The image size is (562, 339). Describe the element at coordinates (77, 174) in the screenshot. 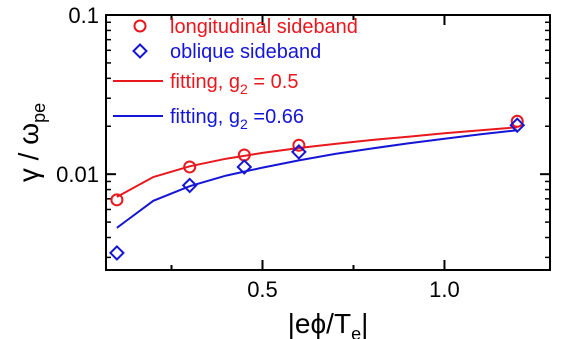

I see `y-tick-label: 0.01` at that location.